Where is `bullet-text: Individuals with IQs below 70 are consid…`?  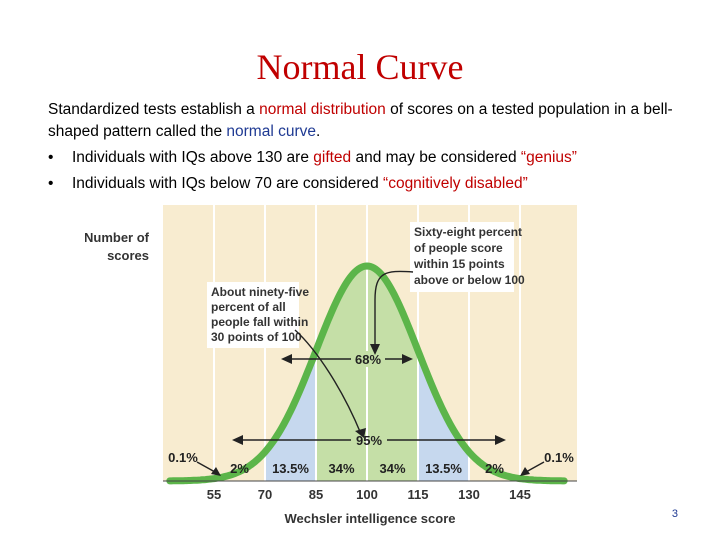
bullet-text: Individuals with IQs below 70 are consid… is located at coordinates (300, 184).